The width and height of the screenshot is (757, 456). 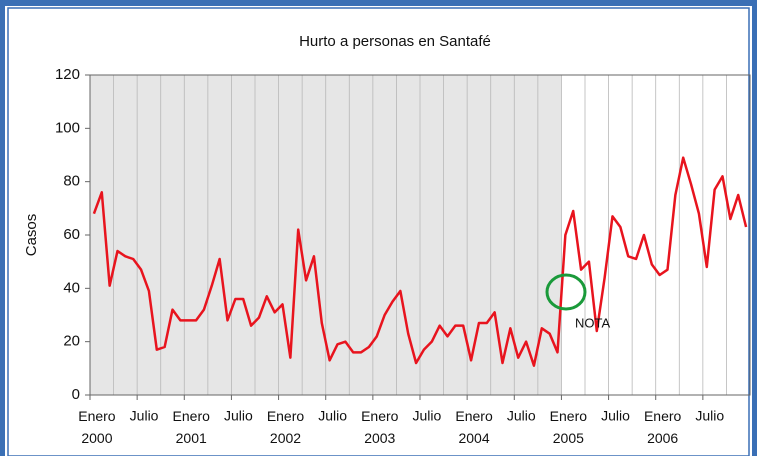 What do you see at coordinates (474, 427) in the screenshot?
I see `x-tick-label: Enero 2004` at bounding box center [474, 427].